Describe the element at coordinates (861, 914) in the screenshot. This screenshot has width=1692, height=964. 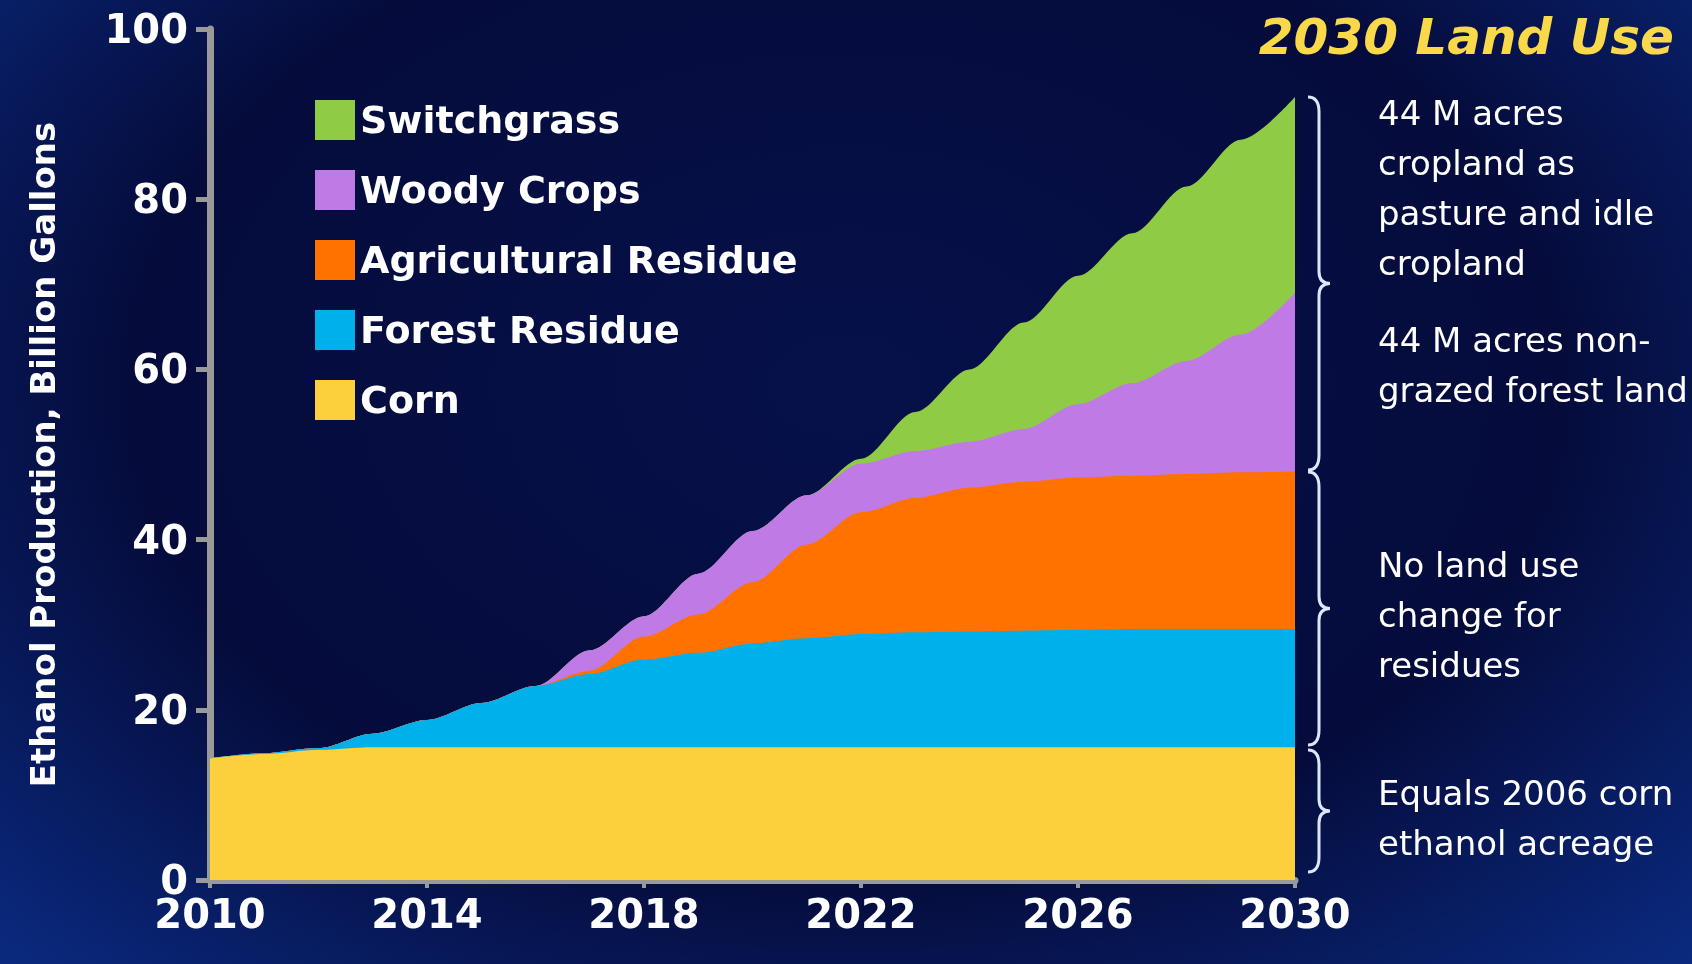
I see `x-tick-label: 2022` at that location.